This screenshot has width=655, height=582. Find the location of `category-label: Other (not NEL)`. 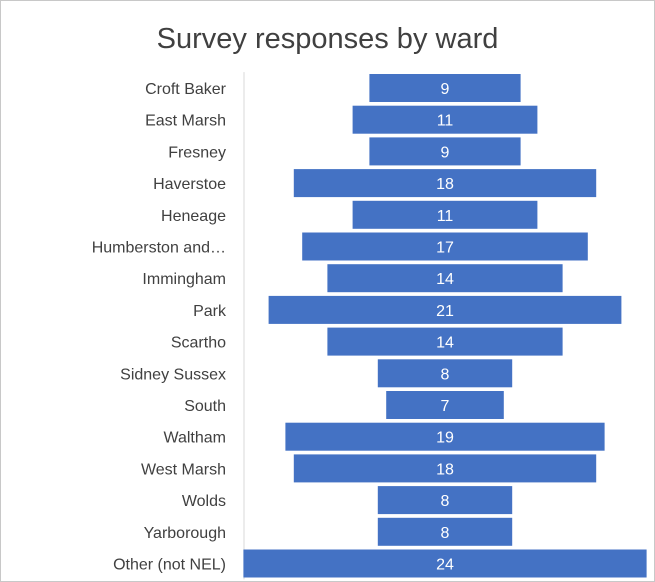

category-label: Other (not NEL) is located at coordinates (169, 565).